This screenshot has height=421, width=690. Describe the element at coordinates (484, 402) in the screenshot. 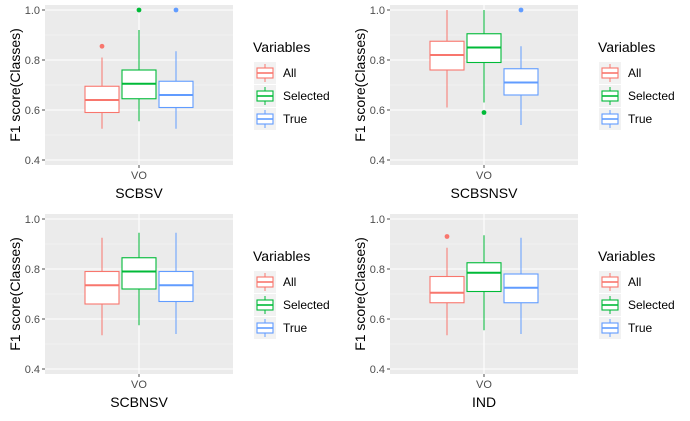

I see `x-axis-title: IND` at that location.